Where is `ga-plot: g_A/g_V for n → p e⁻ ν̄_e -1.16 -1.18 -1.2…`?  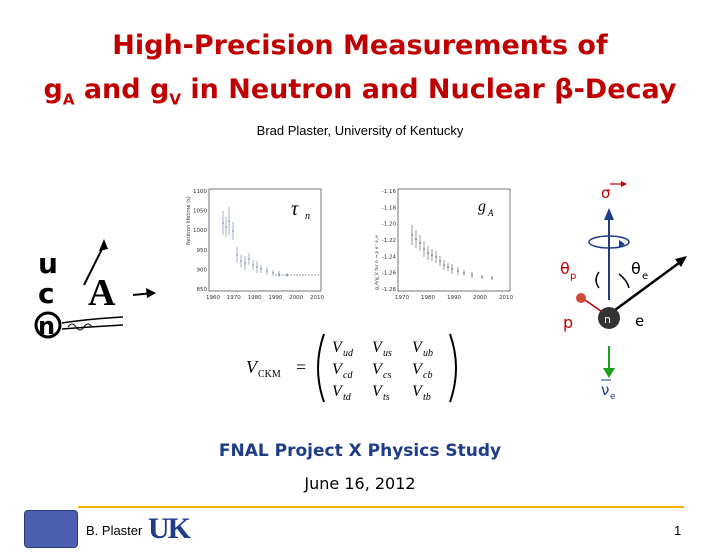 ga-plot: g_A/g_V for n → p e⁻ ν̄_e -1.16 -1.18 -1.2… is located at coordinates (443, 244).